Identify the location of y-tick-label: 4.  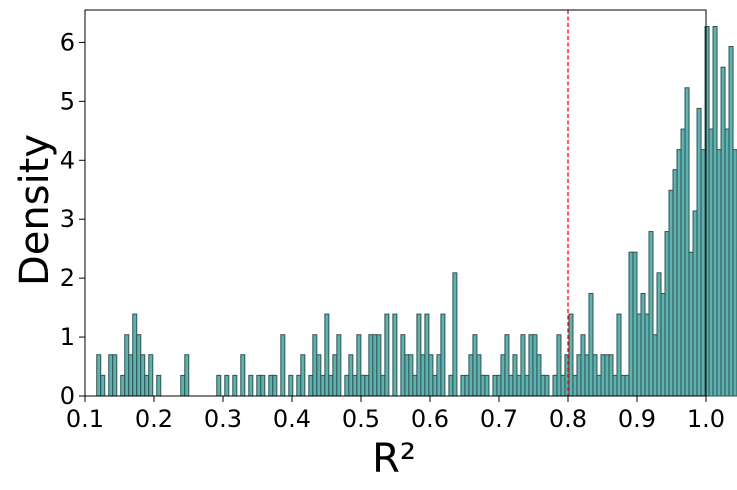
(67, 160).